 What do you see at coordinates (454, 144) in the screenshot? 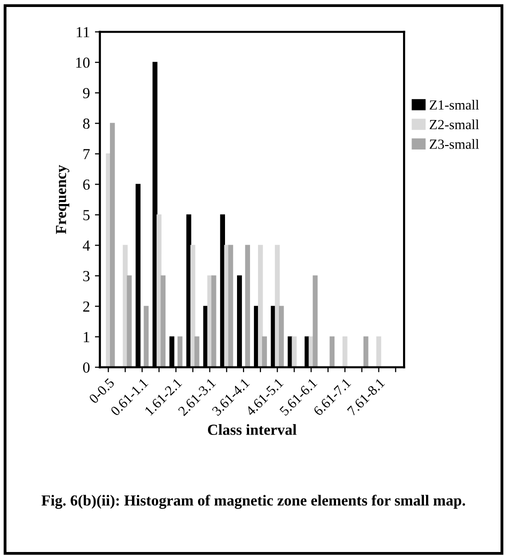
I see `legend-label: Z3-small` at bounding box center [454, 144].